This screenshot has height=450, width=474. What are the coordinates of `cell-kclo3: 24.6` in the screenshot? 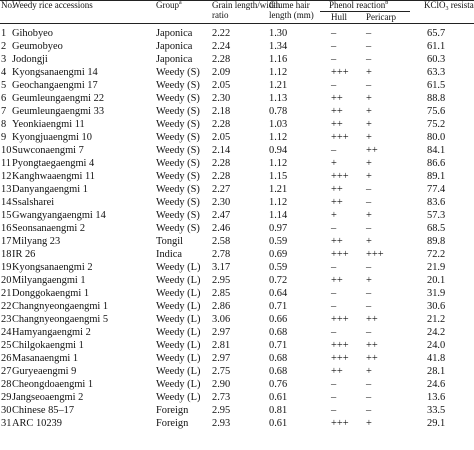 It's located at (436, 384).